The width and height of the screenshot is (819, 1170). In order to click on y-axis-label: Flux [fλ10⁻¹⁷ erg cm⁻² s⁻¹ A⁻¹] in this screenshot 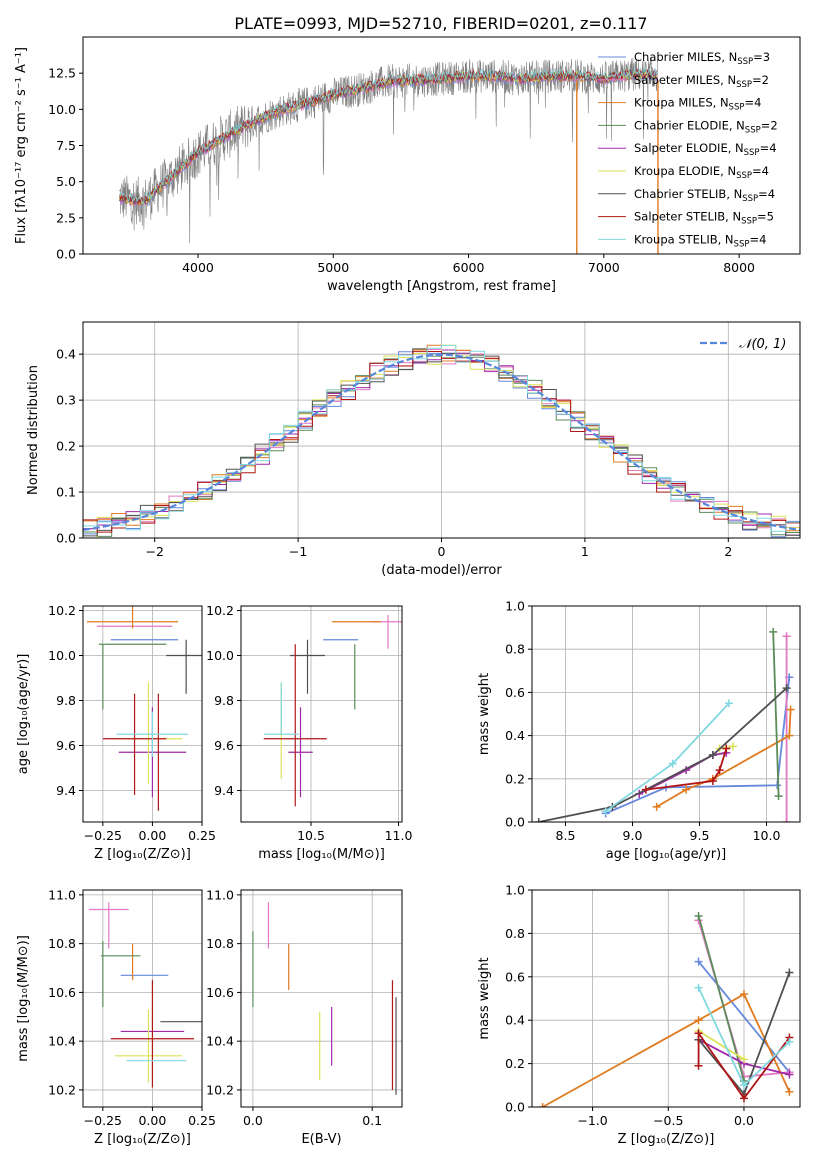, I will do `click(21, 145)`.